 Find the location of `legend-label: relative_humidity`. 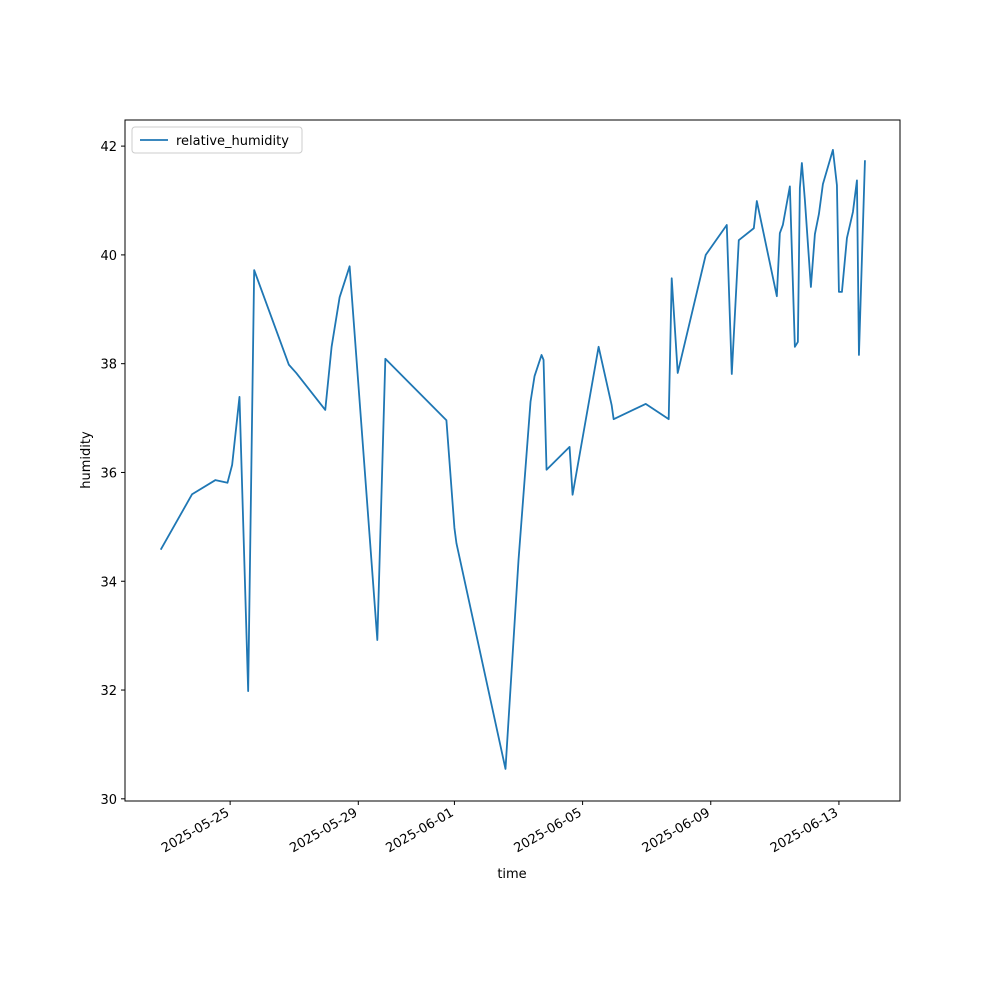

legend-label: relative_humidity is located at coordinates (232, 141).